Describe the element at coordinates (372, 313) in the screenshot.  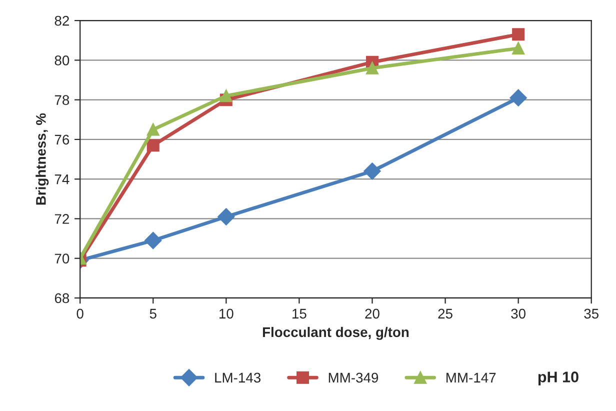
I see `x-tick-label: 20` at that location.